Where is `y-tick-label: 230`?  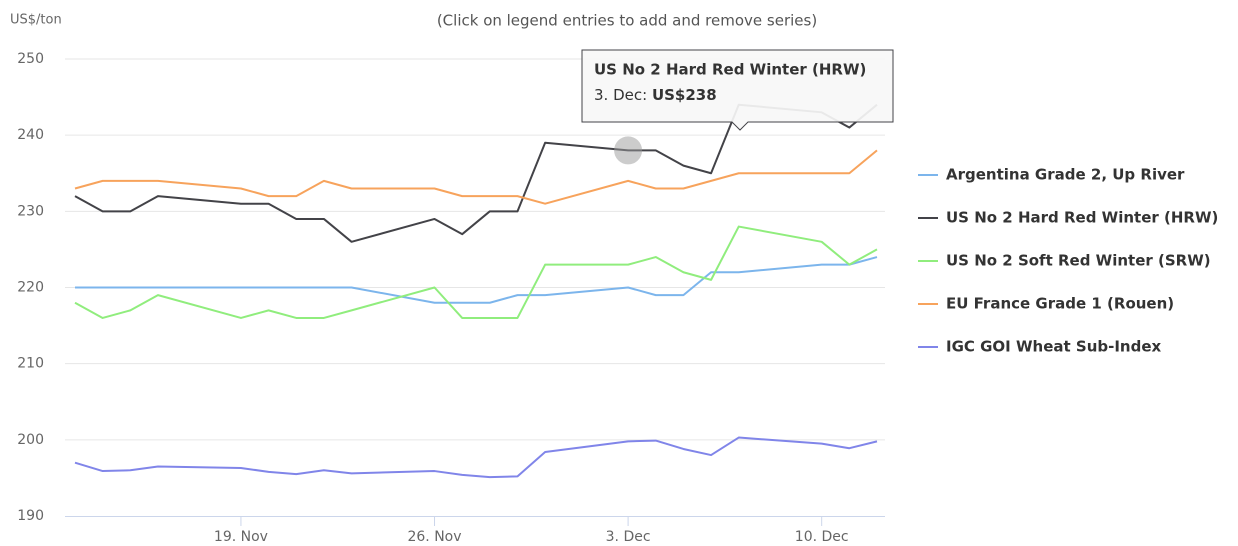
y-tick-label: 230 is located at coordinates (30, 211).